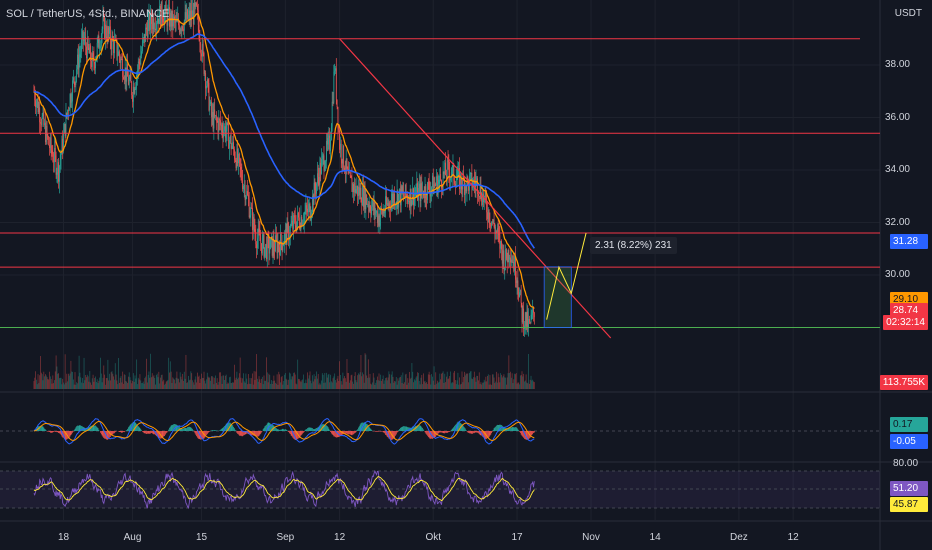  What do you see at coordinates (88, 14) in the screenshot?
I see `symbol-title: SOL / TetherUS, 4Std., BINANCE` at bounding box center [88, 14].